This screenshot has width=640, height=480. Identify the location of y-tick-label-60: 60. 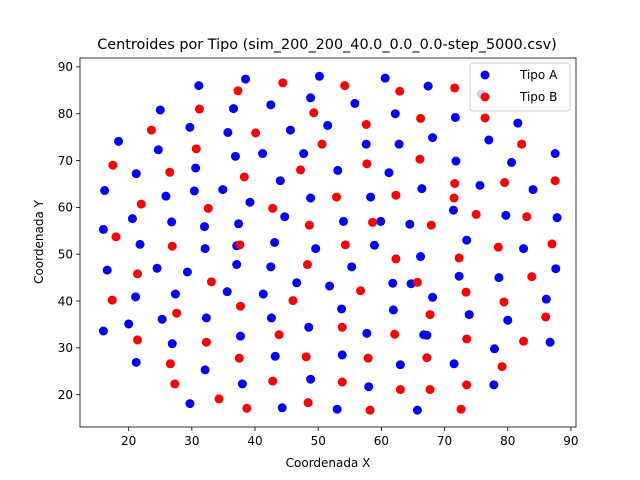
(65, 208).